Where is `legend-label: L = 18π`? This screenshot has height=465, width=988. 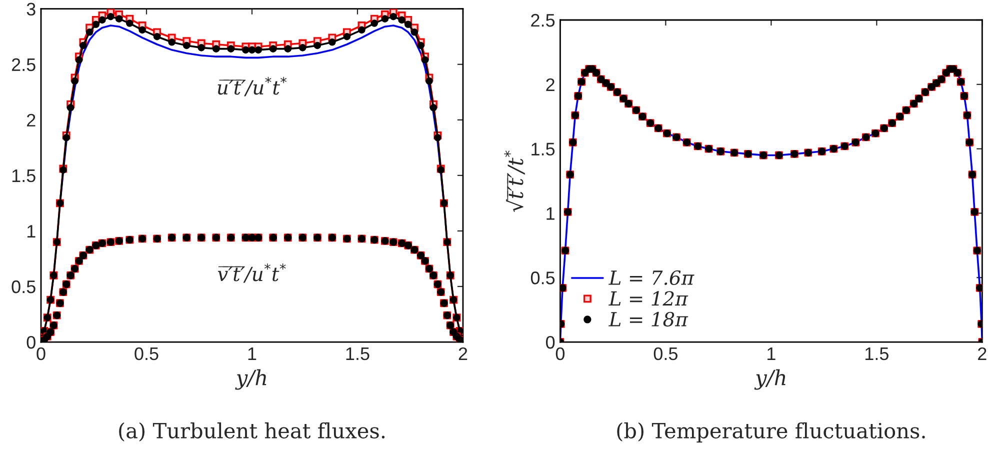
legend-label: L = 18π is located at coordinates (648, 319).